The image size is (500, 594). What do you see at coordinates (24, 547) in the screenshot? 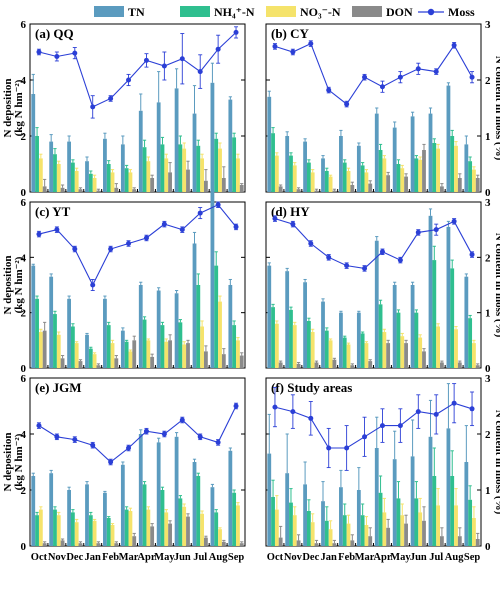
I see `left-tick-label: 0` at bounding box center [24, 547].